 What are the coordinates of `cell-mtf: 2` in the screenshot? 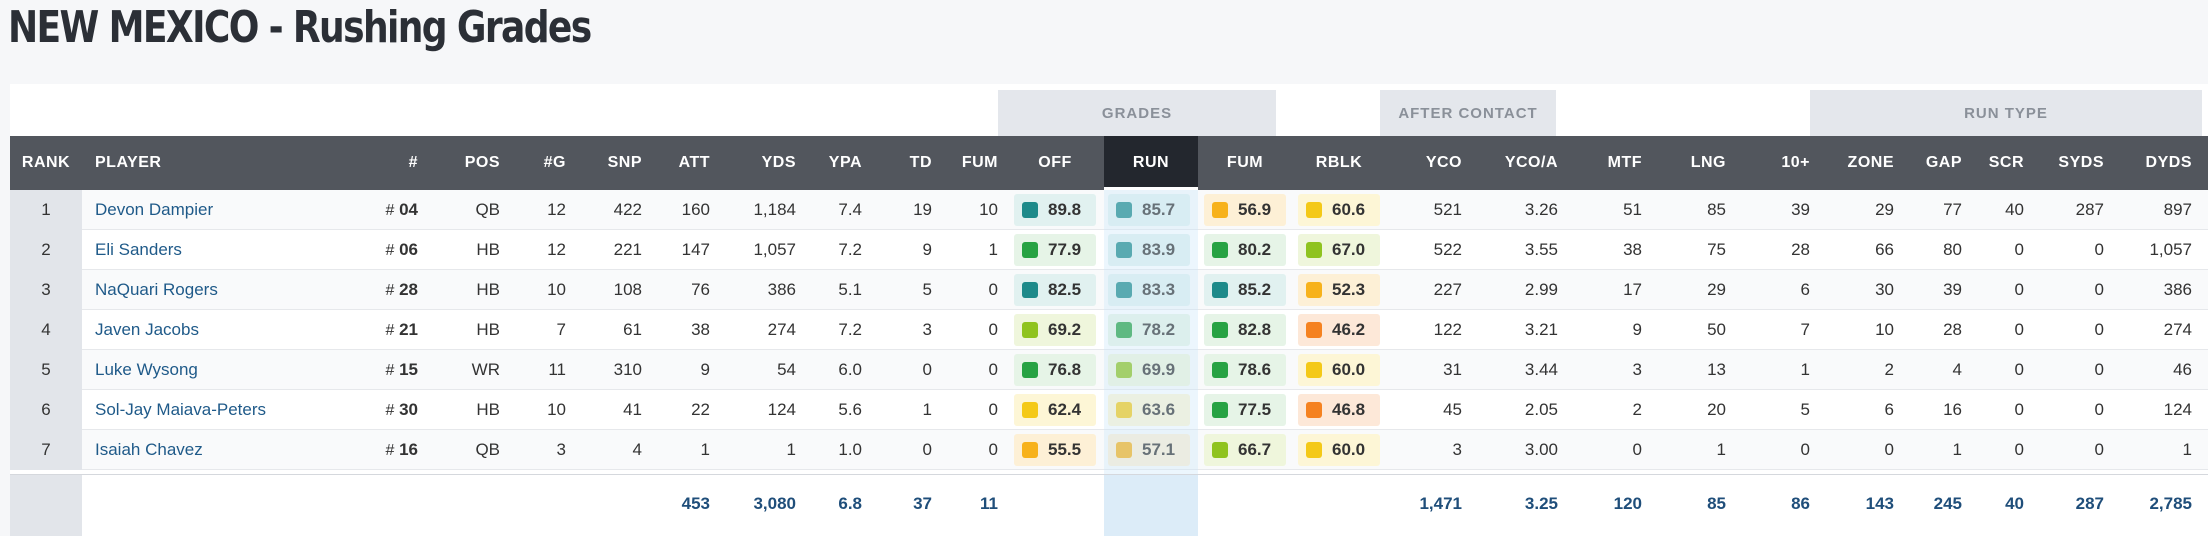 It's located at (1637, 409).